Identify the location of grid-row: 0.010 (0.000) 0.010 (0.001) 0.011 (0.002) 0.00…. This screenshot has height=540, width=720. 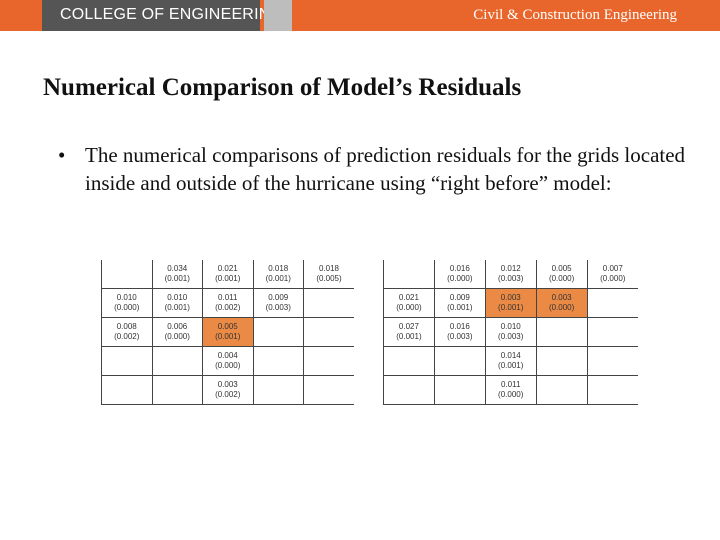
(227, 303).